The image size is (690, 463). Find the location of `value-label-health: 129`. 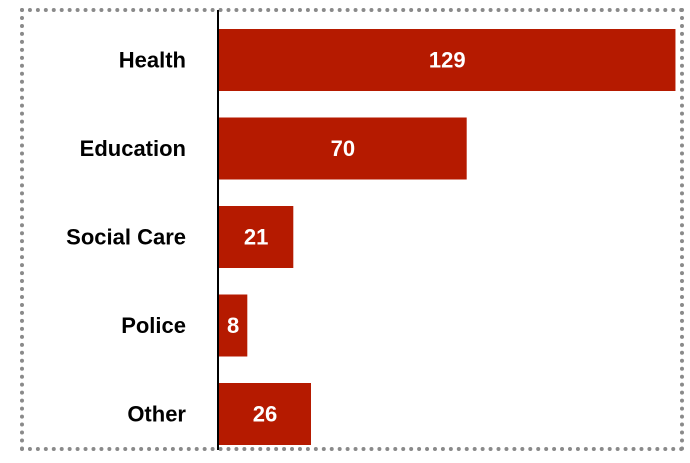

value-label-health: 129 is located at coordinates (447, 60).